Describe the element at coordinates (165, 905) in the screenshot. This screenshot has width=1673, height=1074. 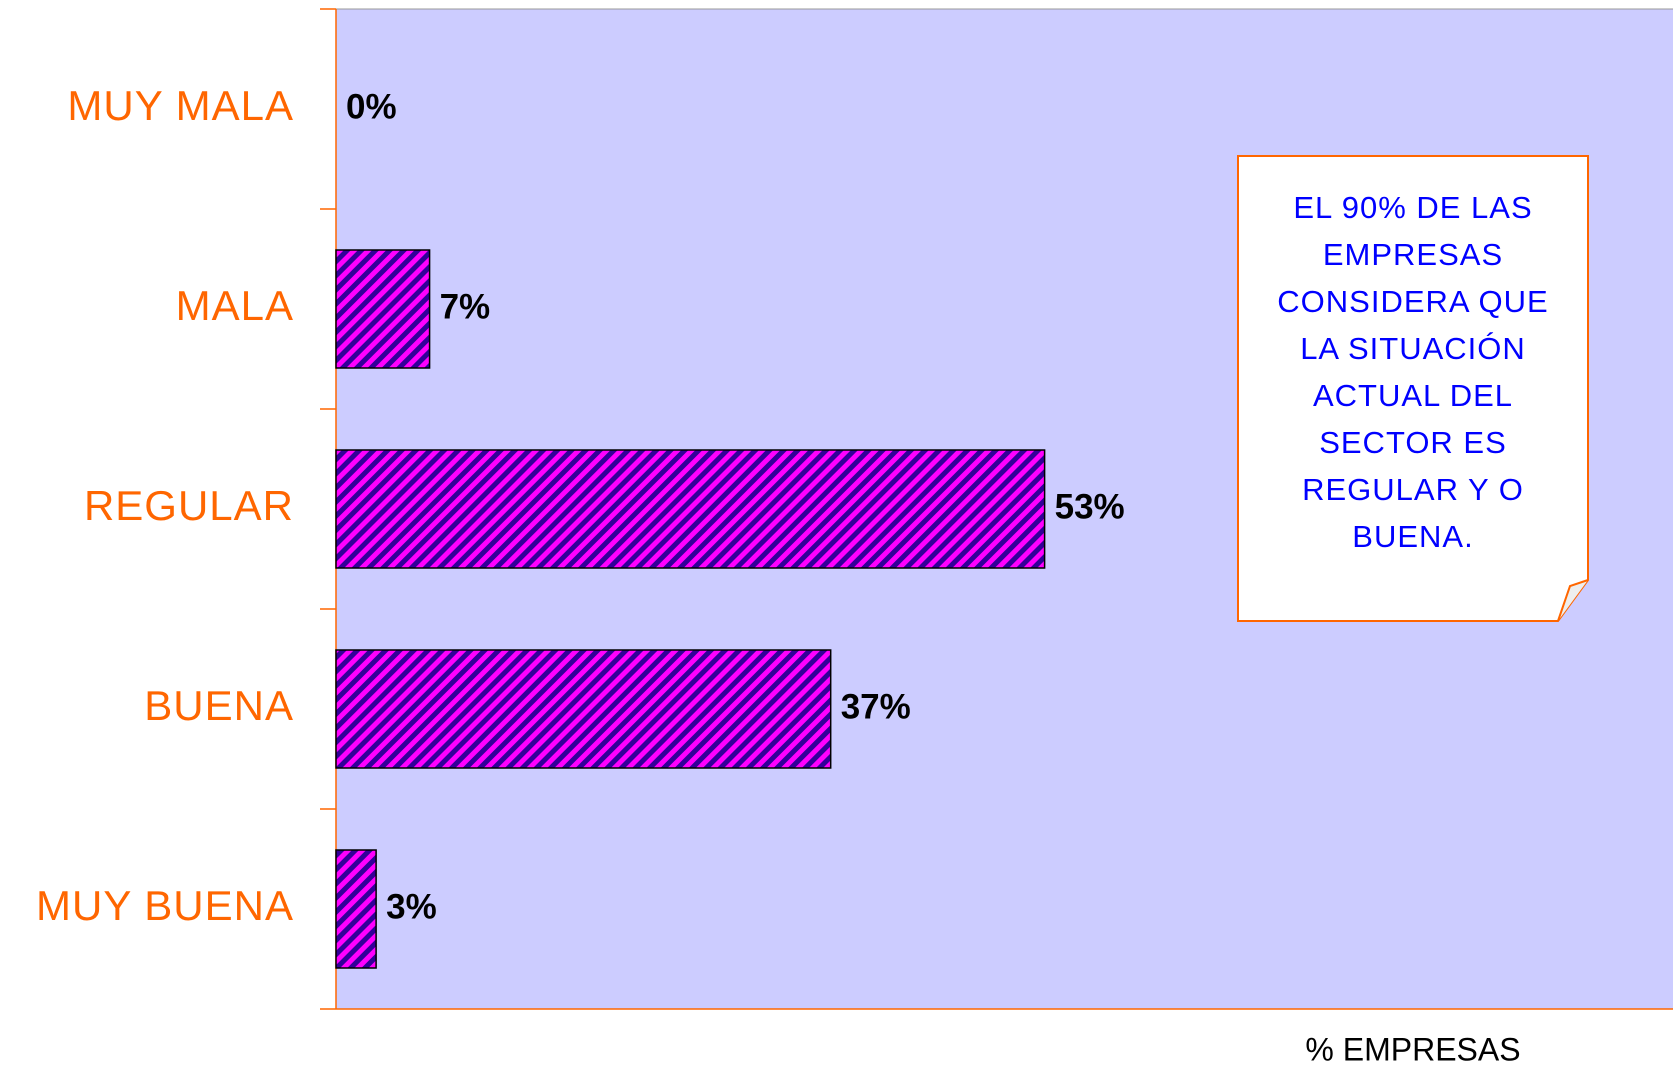
I see `y-tick-label: MUY BUENA` at that location.